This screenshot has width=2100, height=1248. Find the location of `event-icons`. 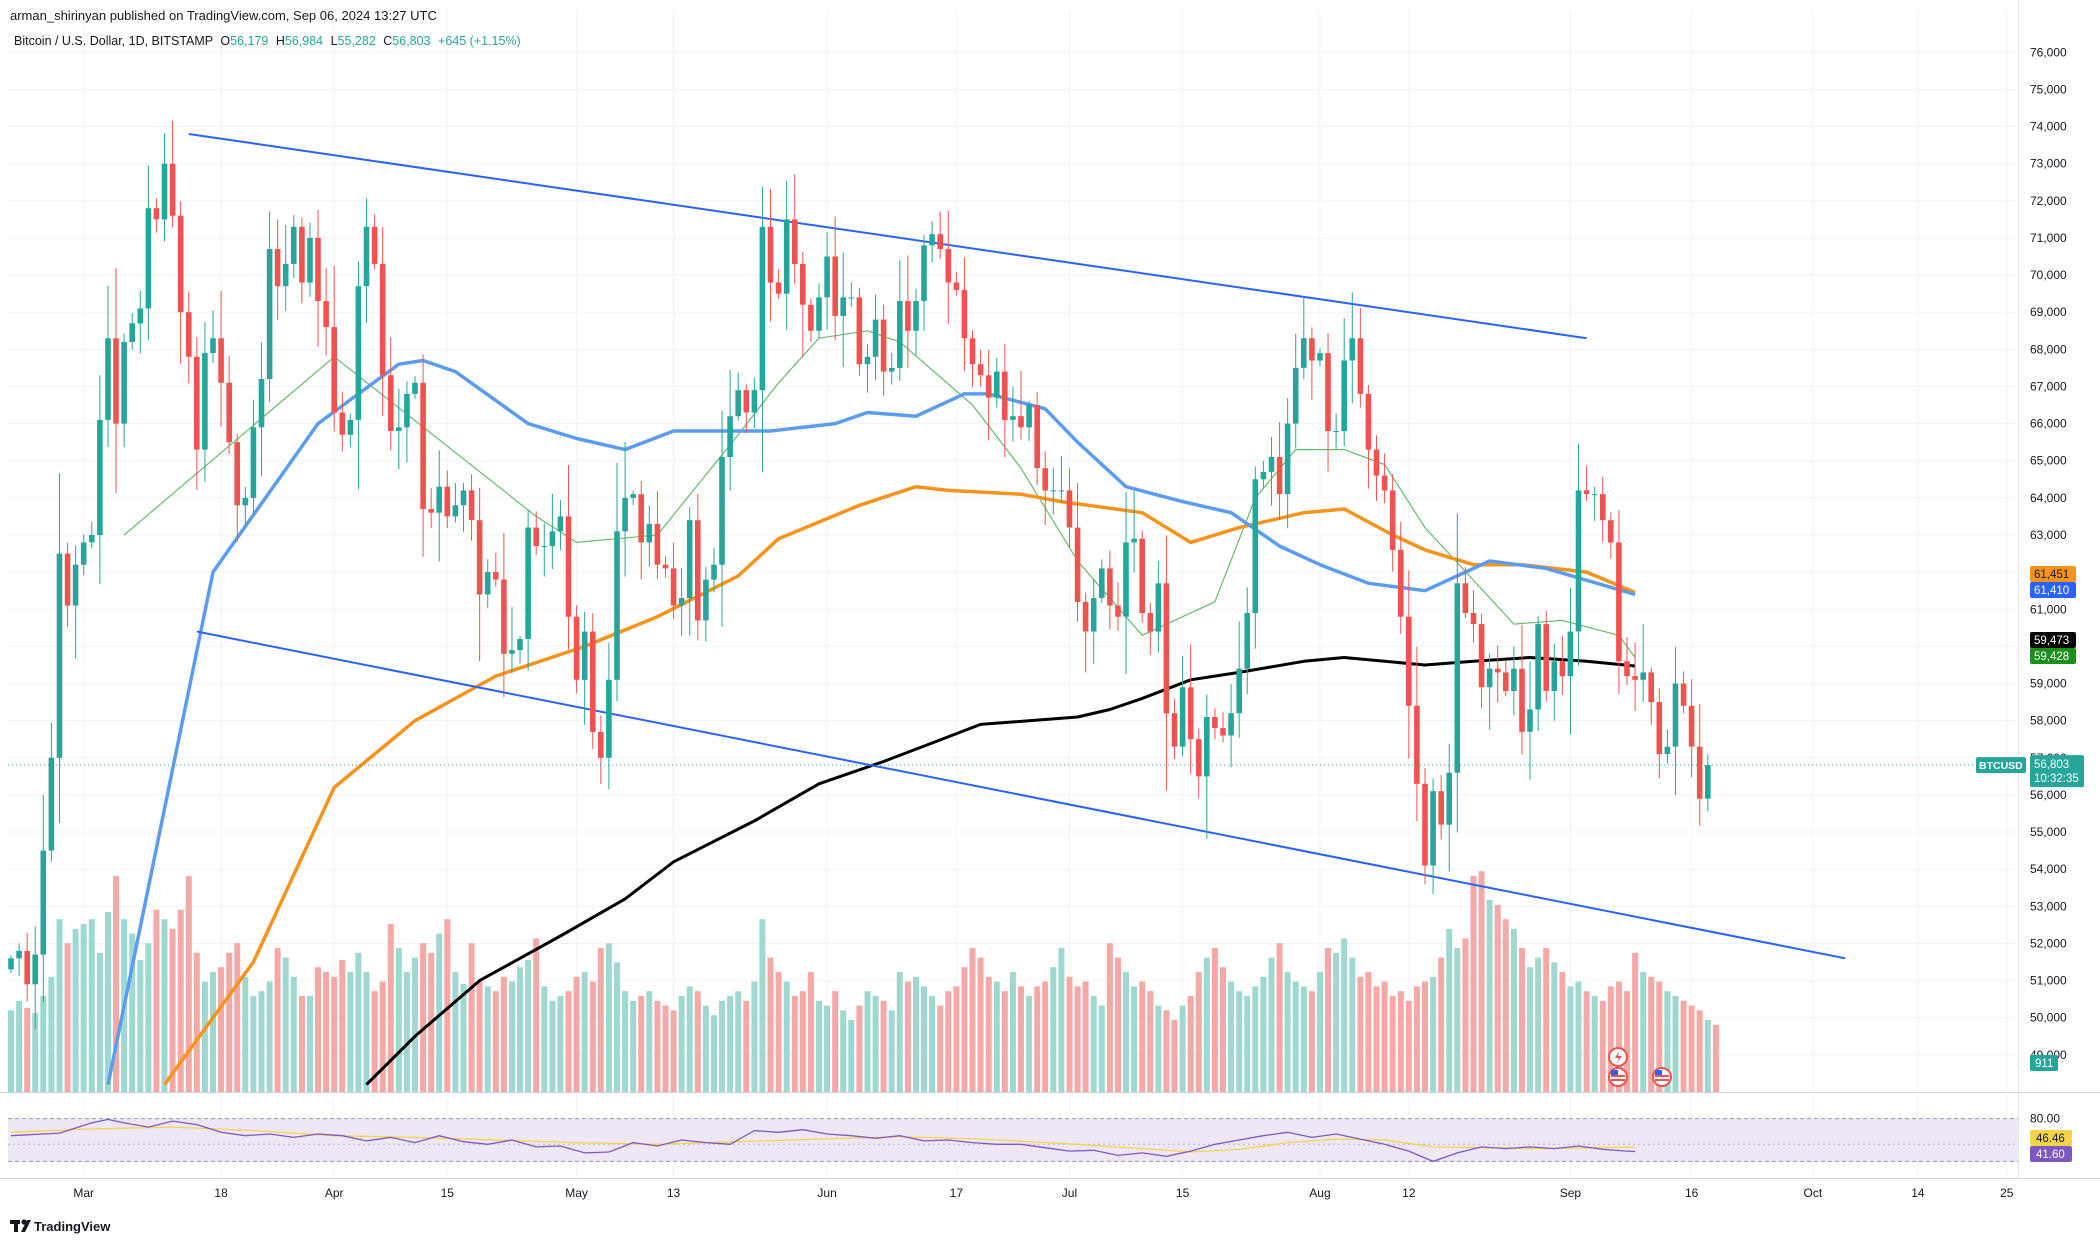

event-icons is located at coordinates (1640, 1067).